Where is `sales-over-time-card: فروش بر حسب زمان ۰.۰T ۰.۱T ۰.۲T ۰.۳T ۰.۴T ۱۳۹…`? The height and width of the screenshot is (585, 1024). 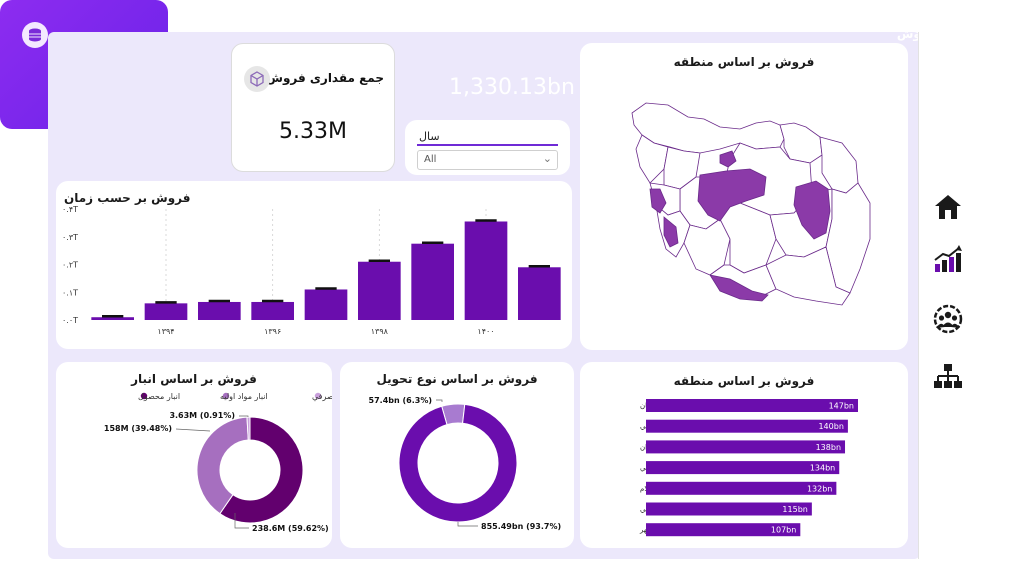 sales-over-time-card: فروش بر حسب زمان ۰.۰T ۰.۱T ۰.۲T ۰.۳T ۰.۴T ۱۳۹… is located at coordinates (314, 265).